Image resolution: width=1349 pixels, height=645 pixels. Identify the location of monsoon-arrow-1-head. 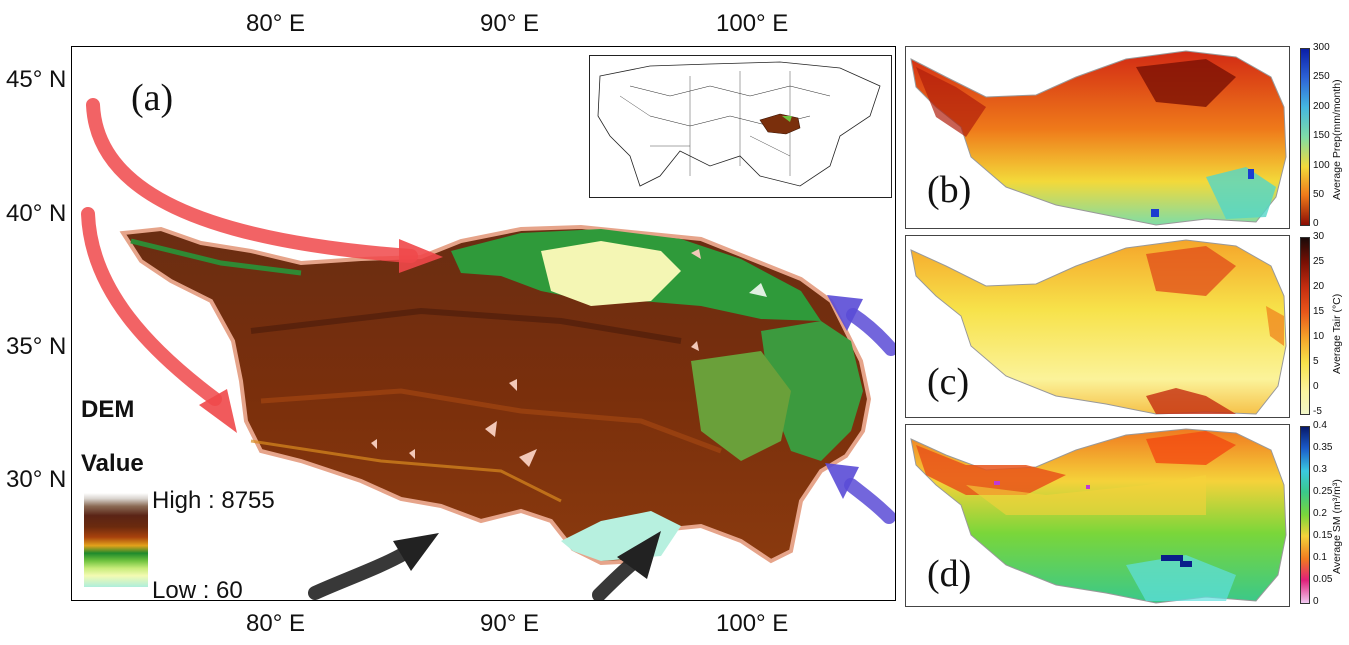
(845, 313).